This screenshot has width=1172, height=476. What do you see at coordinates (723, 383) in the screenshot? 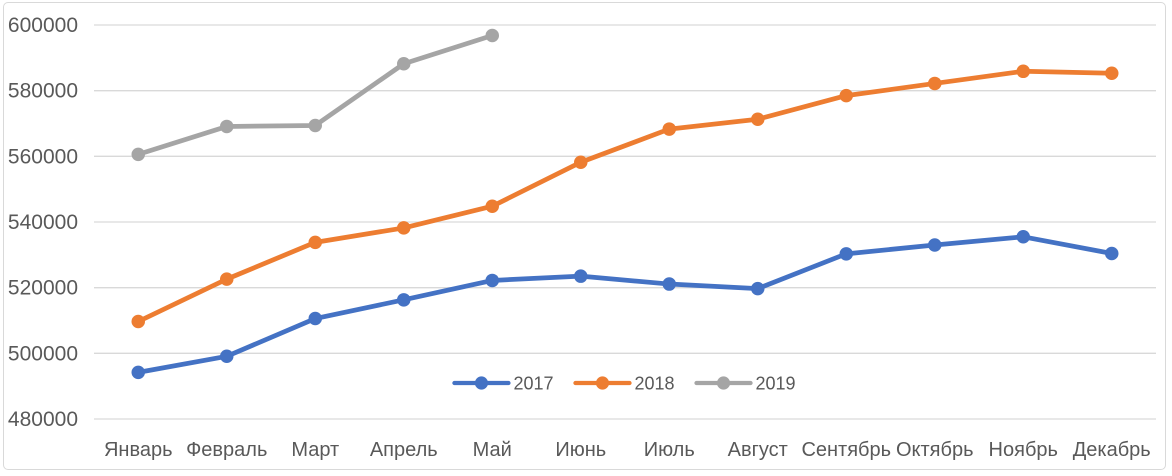
I see `legend-swatch-marker-2019` at bounding box center [723, 383].